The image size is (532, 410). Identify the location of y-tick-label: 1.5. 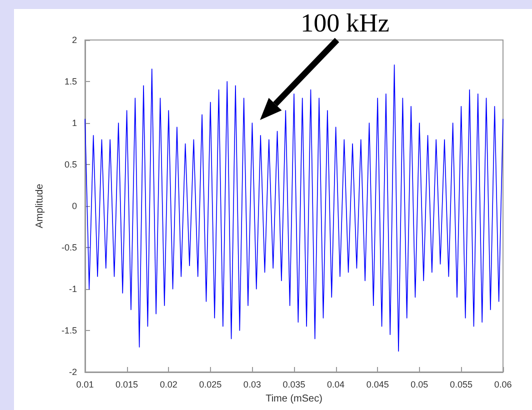
(70, 81).